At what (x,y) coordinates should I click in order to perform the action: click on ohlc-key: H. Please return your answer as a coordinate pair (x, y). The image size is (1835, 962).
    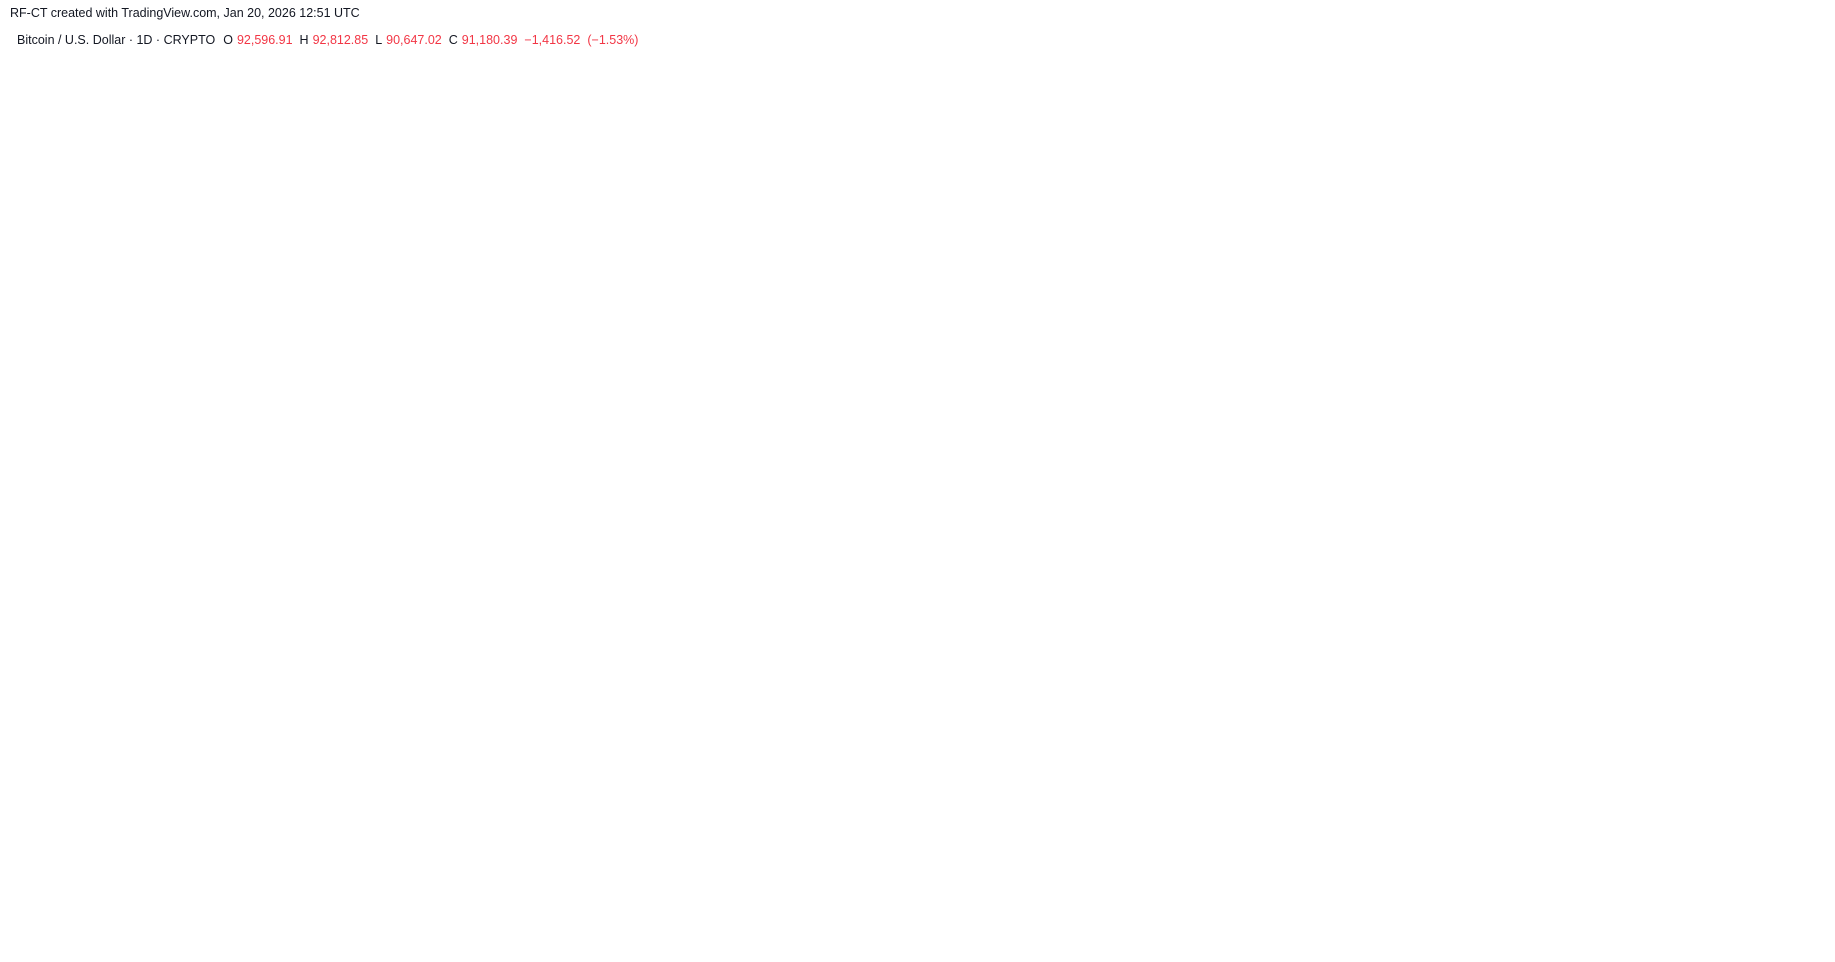
    Looking at the image, I should click on (304, 40).